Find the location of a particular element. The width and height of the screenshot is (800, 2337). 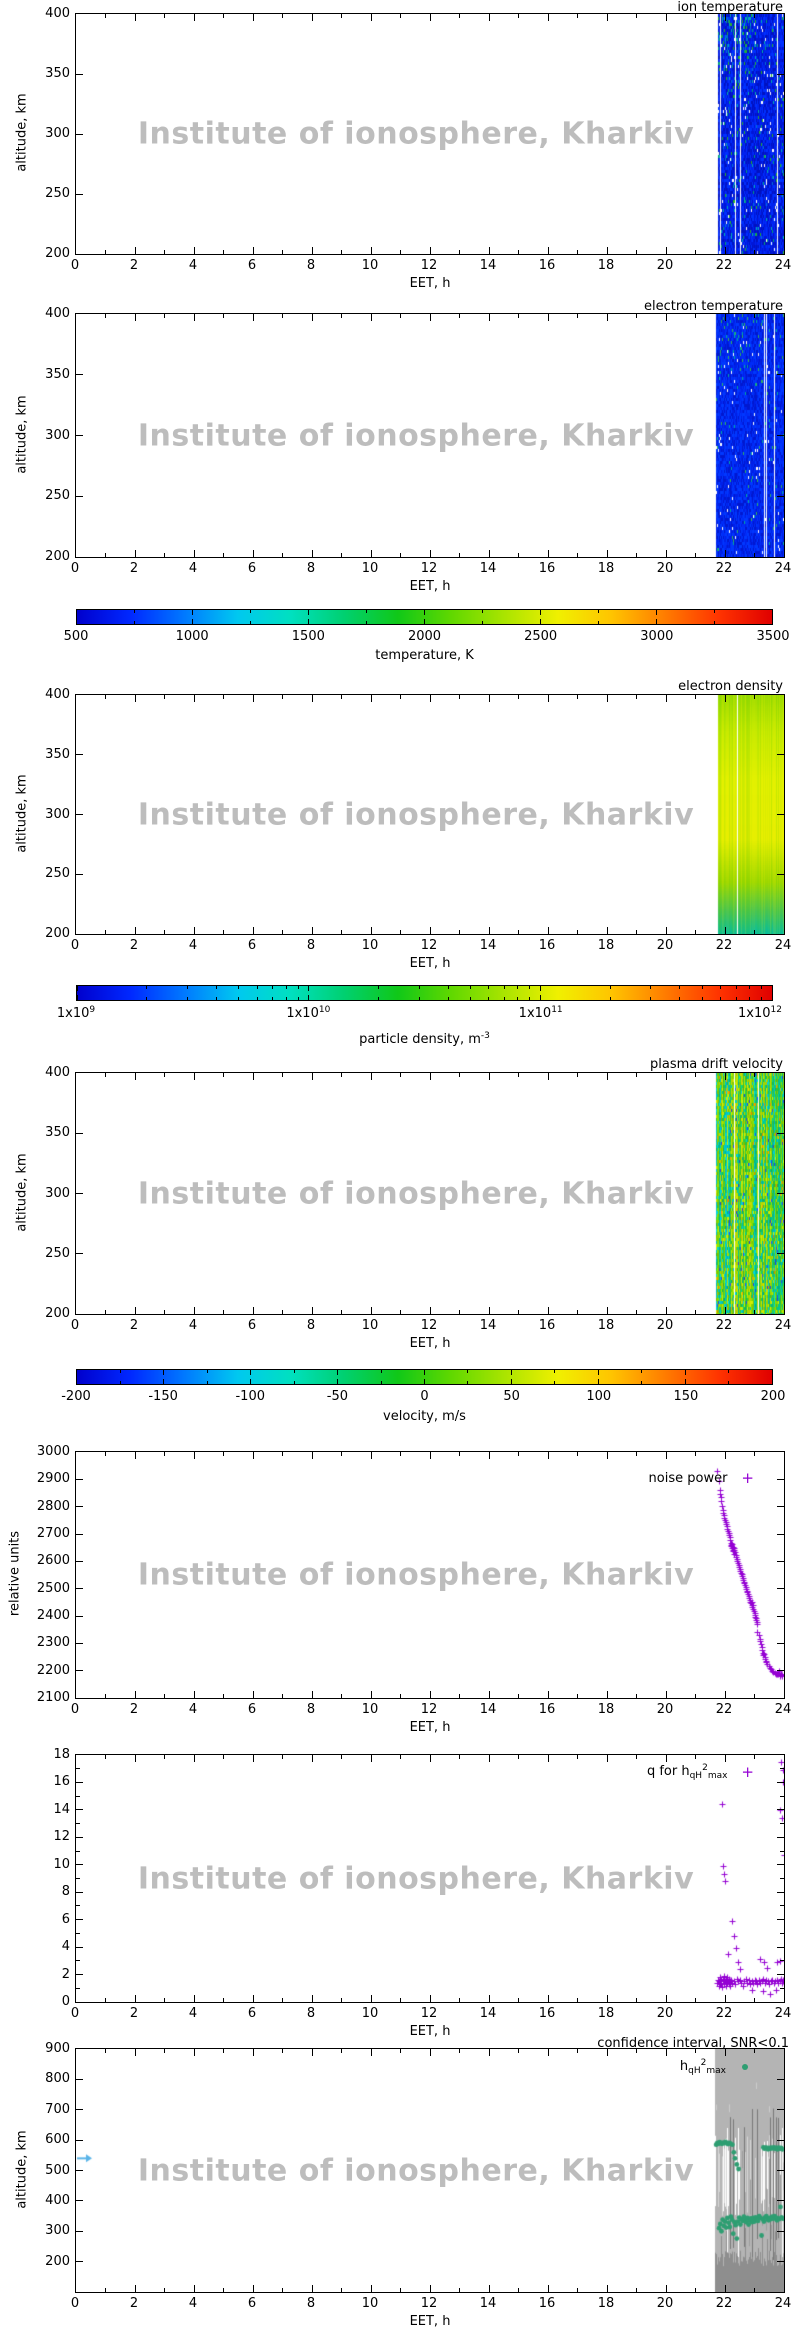

plasma-drift-velocity-canvas is located at coordinates (430, 1193).